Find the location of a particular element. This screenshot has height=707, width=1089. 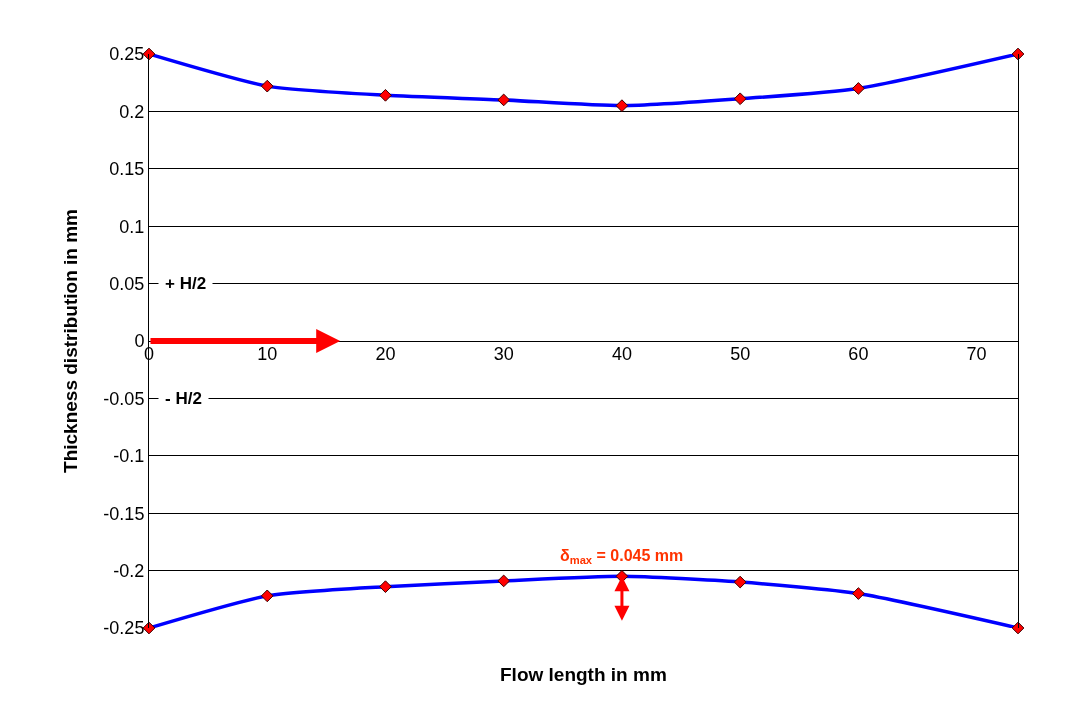

y-tick-label: 0.1 is located at coordinates (132, 226).